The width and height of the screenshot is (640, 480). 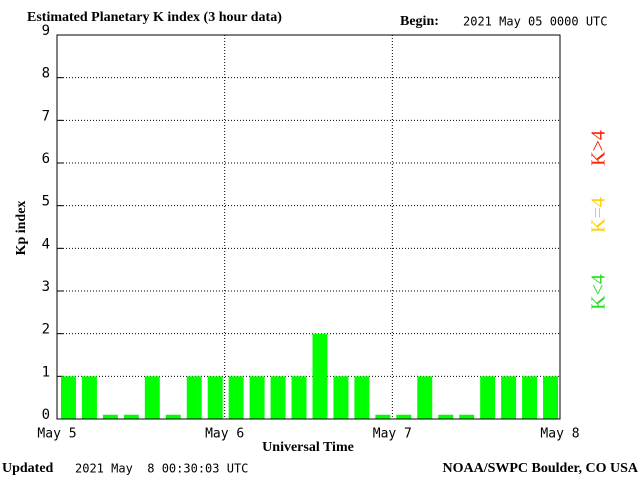 I want to click on y-tick-label: 4, so click(x=46, y=244).